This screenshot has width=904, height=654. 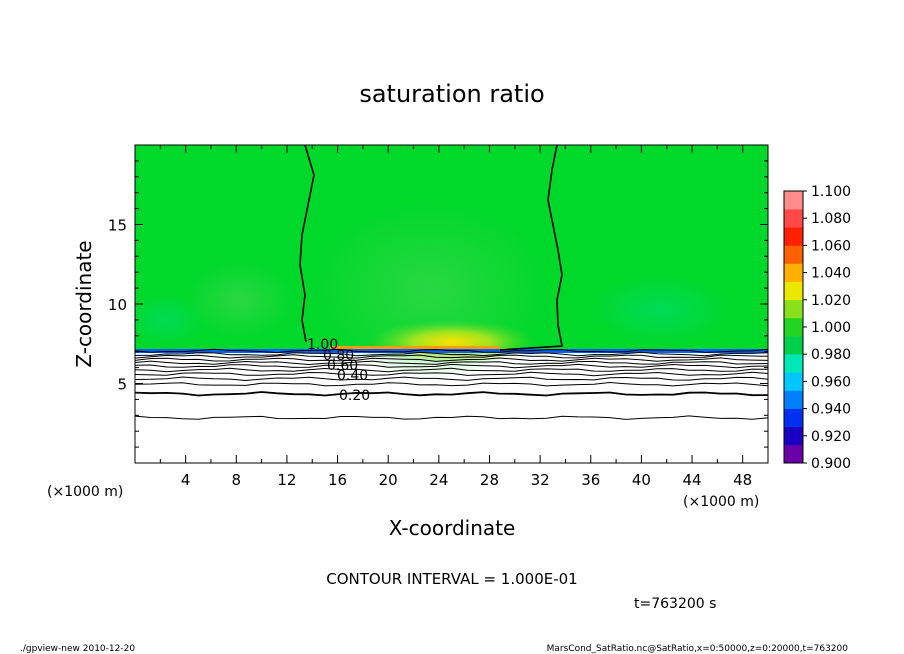 What do you see at coordinates (831, 274) in the screenshot?
I see `colorbar-label: 1.040` at bounding box center [831, 274].